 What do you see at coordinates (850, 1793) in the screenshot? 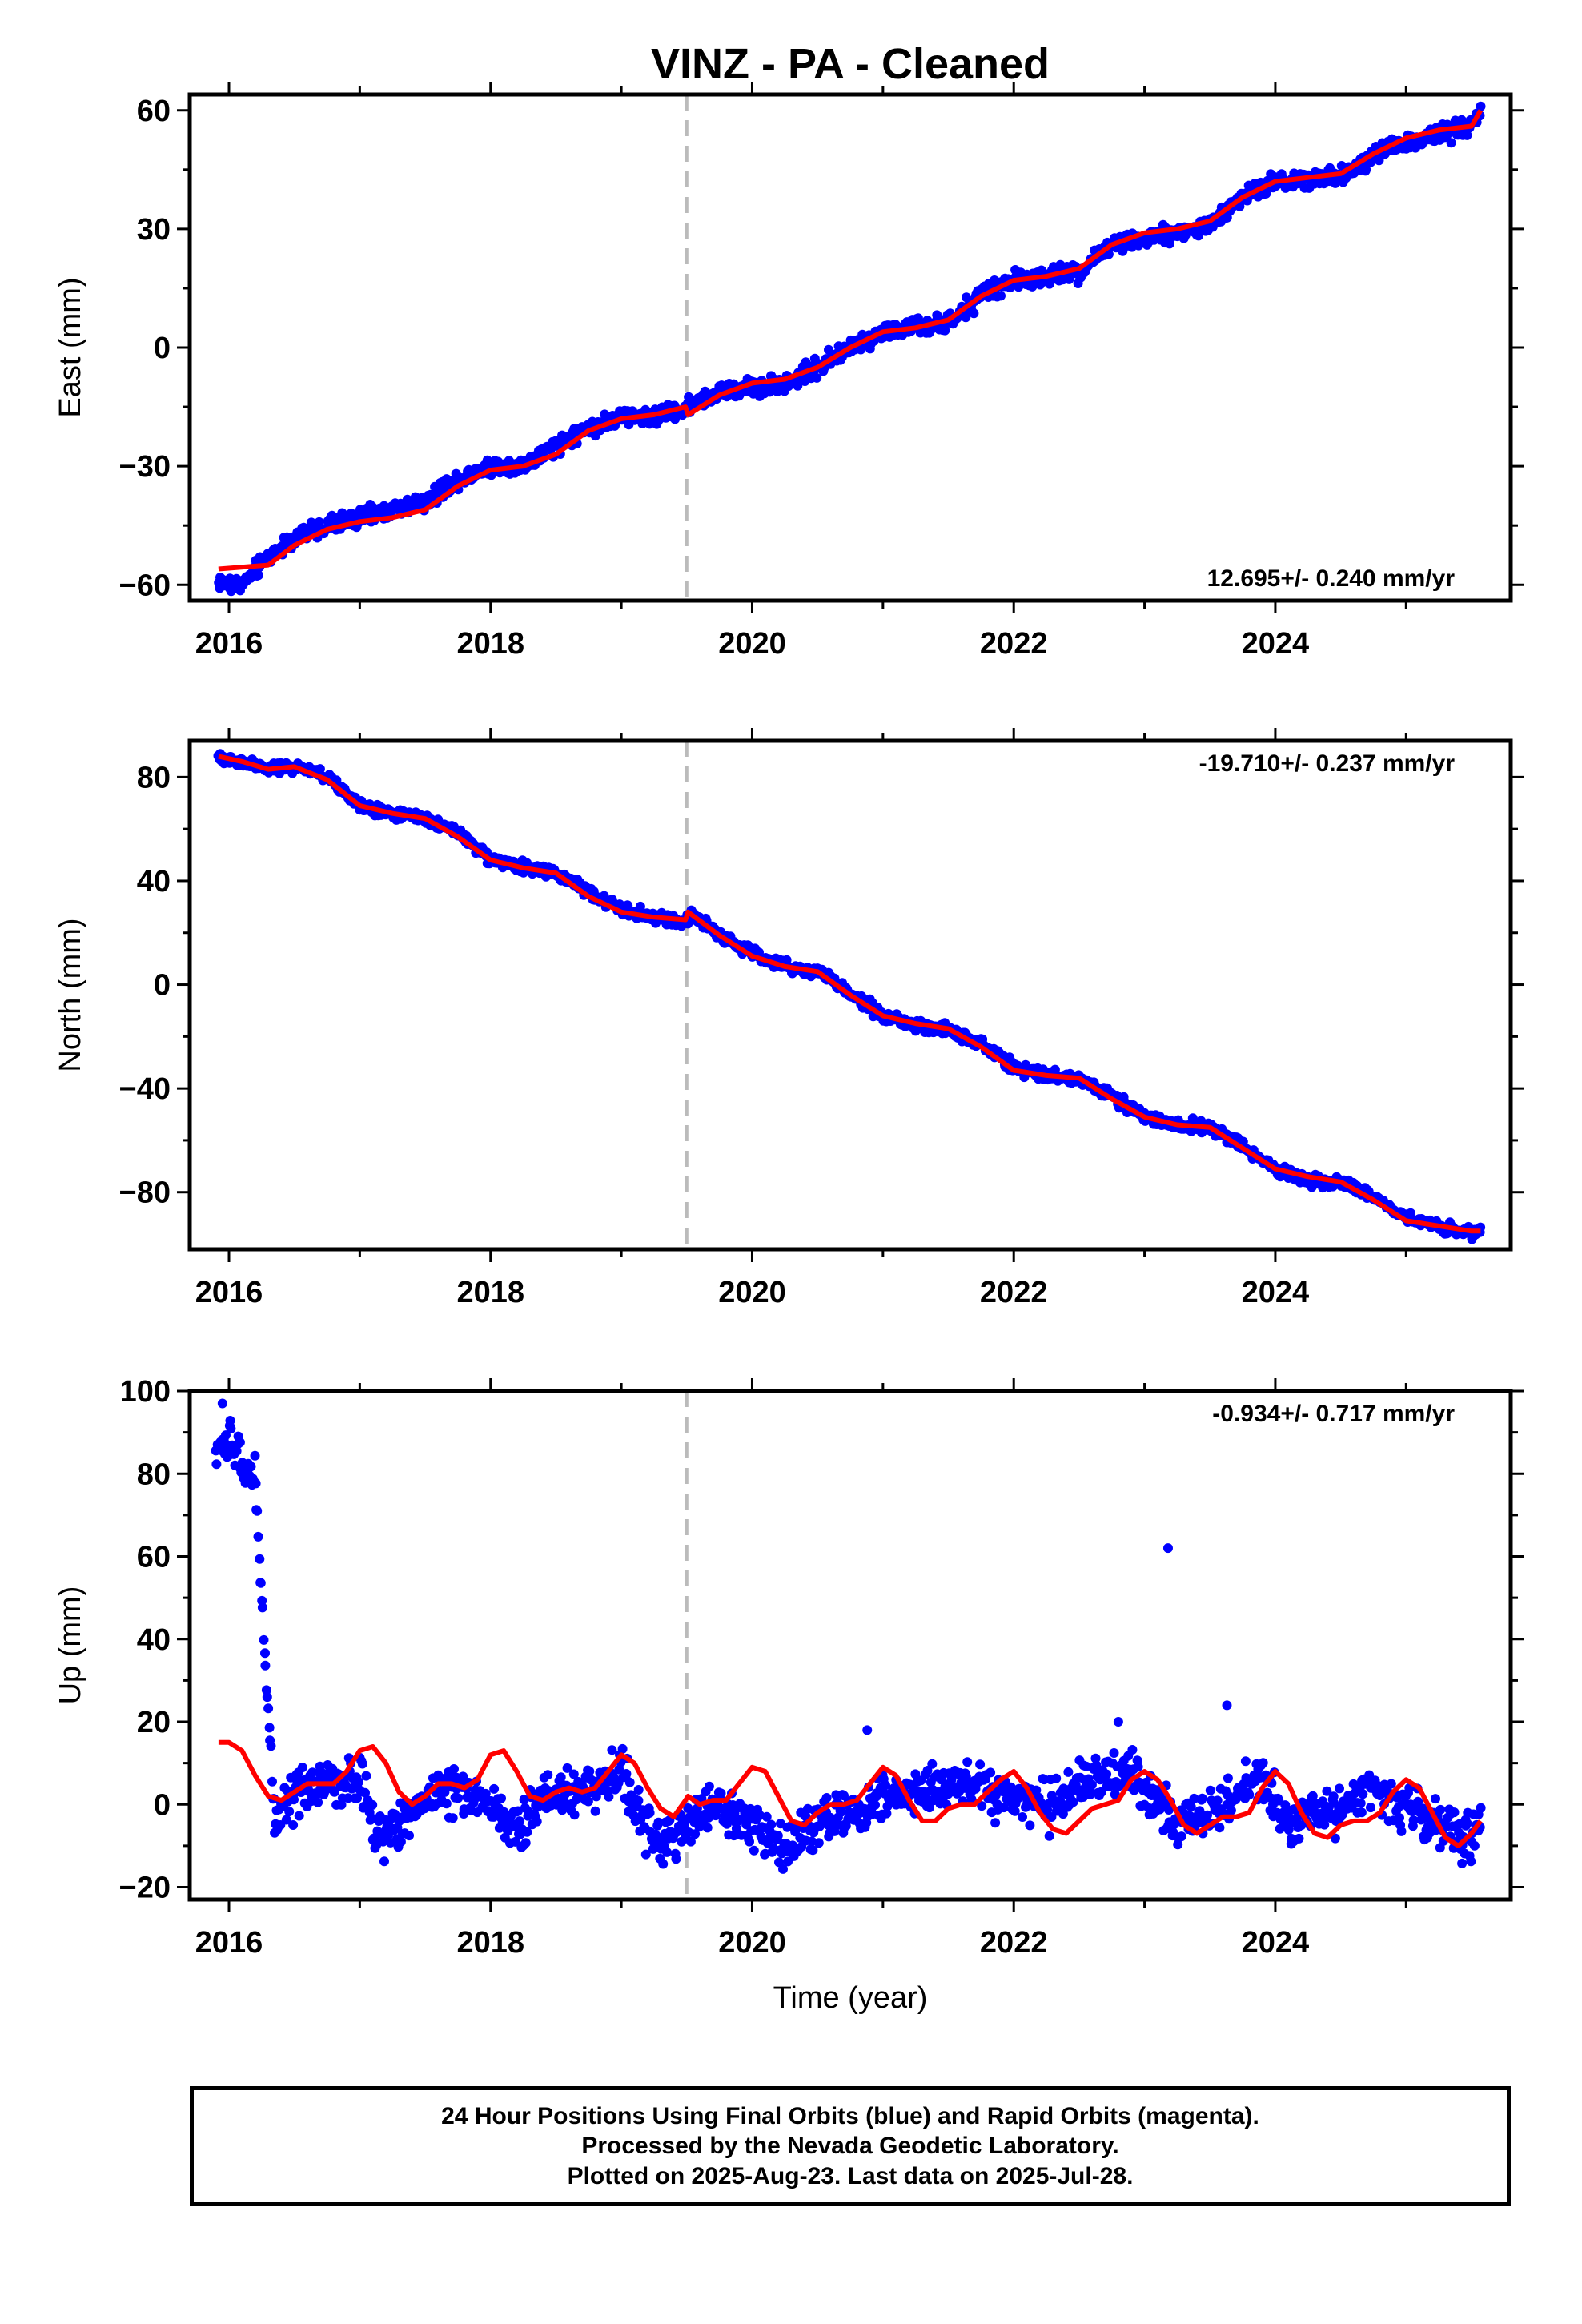
I see `model-line` at bounding box center [850, 1793].